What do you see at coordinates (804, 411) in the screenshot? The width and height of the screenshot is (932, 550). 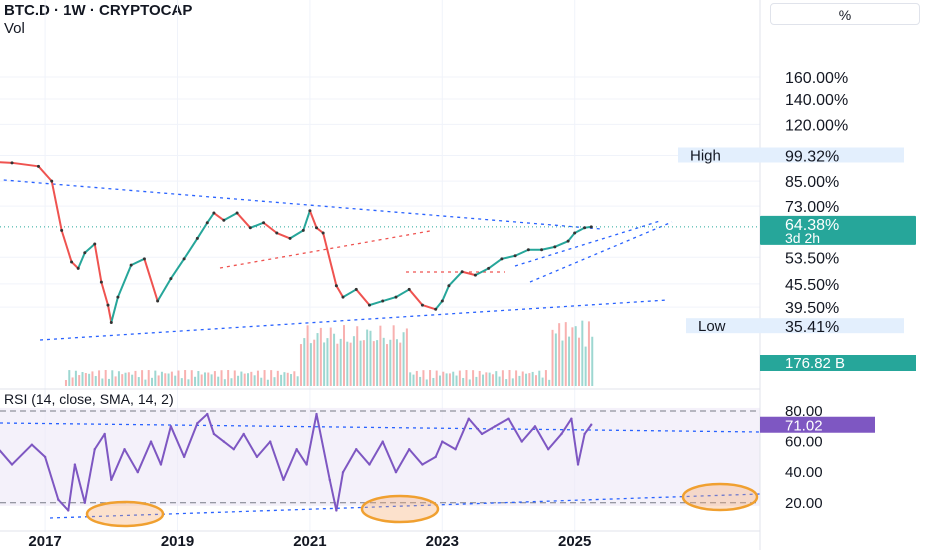 I see `rsi-tick-0: 80.00` at bounding box center [804, 411].